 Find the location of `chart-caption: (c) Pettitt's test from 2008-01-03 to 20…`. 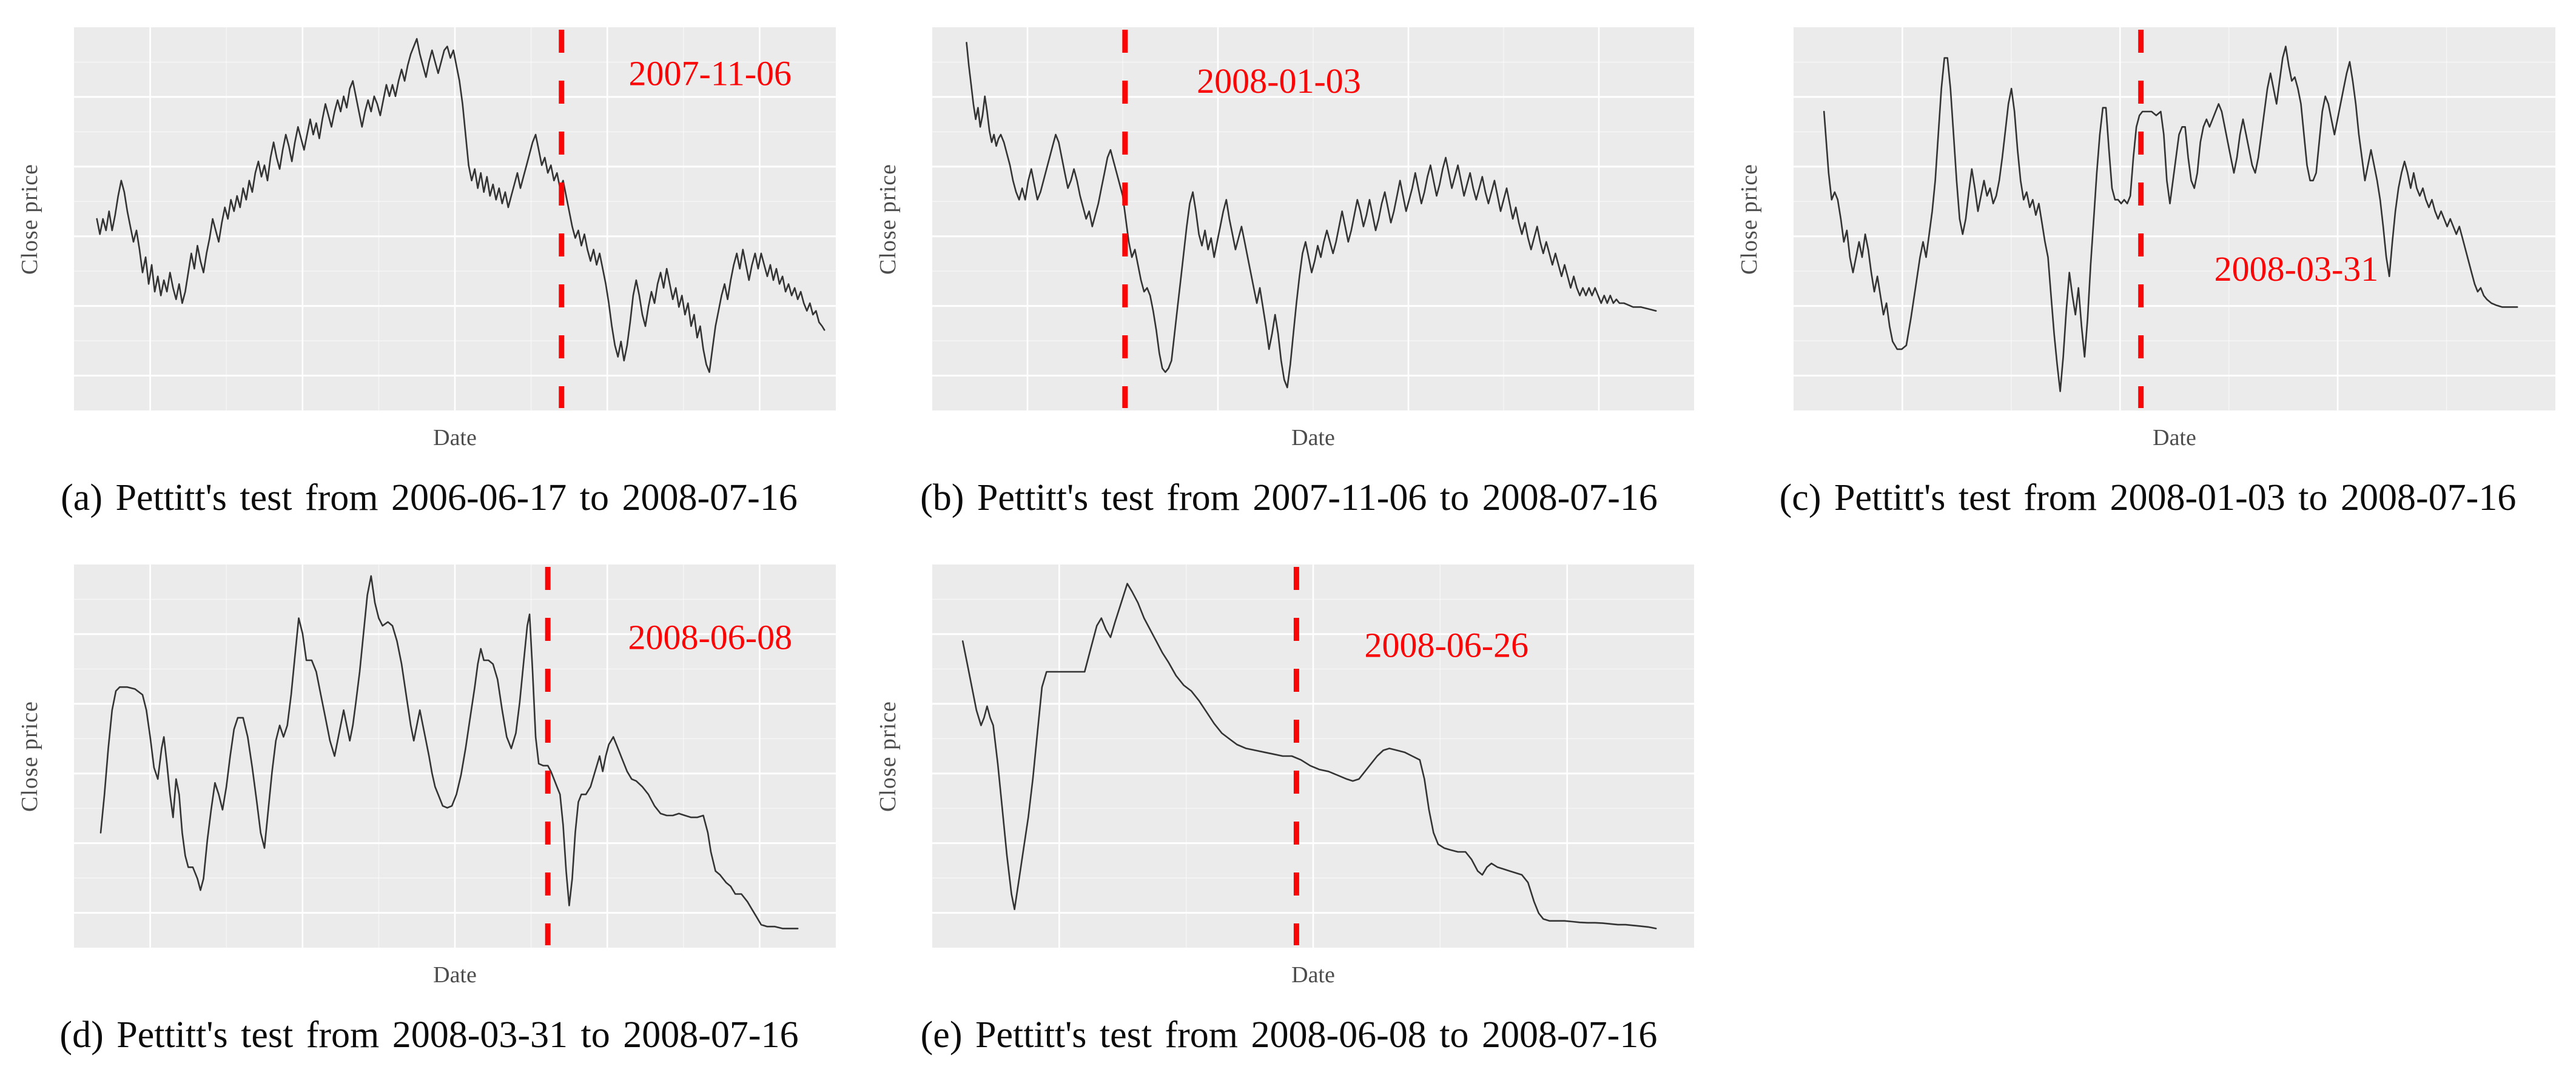

chart-caption: (c) Pettitt's test from 2008-01-03 to 20… is located at coordinates (2148, 497).